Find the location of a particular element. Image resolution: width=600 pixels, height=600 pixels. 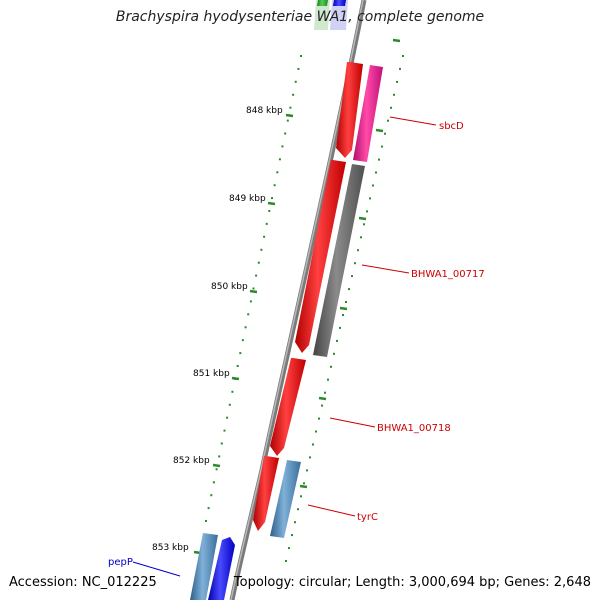

callout-lines is located at coordinates (372, 316).